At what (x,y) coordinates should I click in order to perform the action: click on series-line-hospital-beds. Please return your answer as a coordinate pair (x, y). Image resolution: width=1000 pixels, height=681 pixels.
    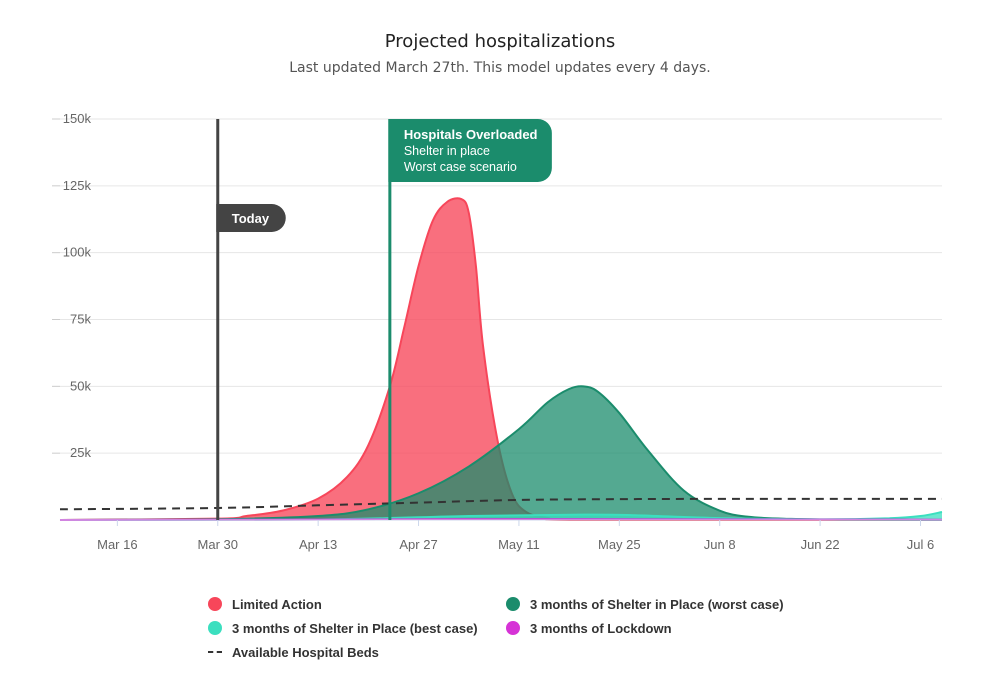
    Looking at the image, I should click on (500, 504).